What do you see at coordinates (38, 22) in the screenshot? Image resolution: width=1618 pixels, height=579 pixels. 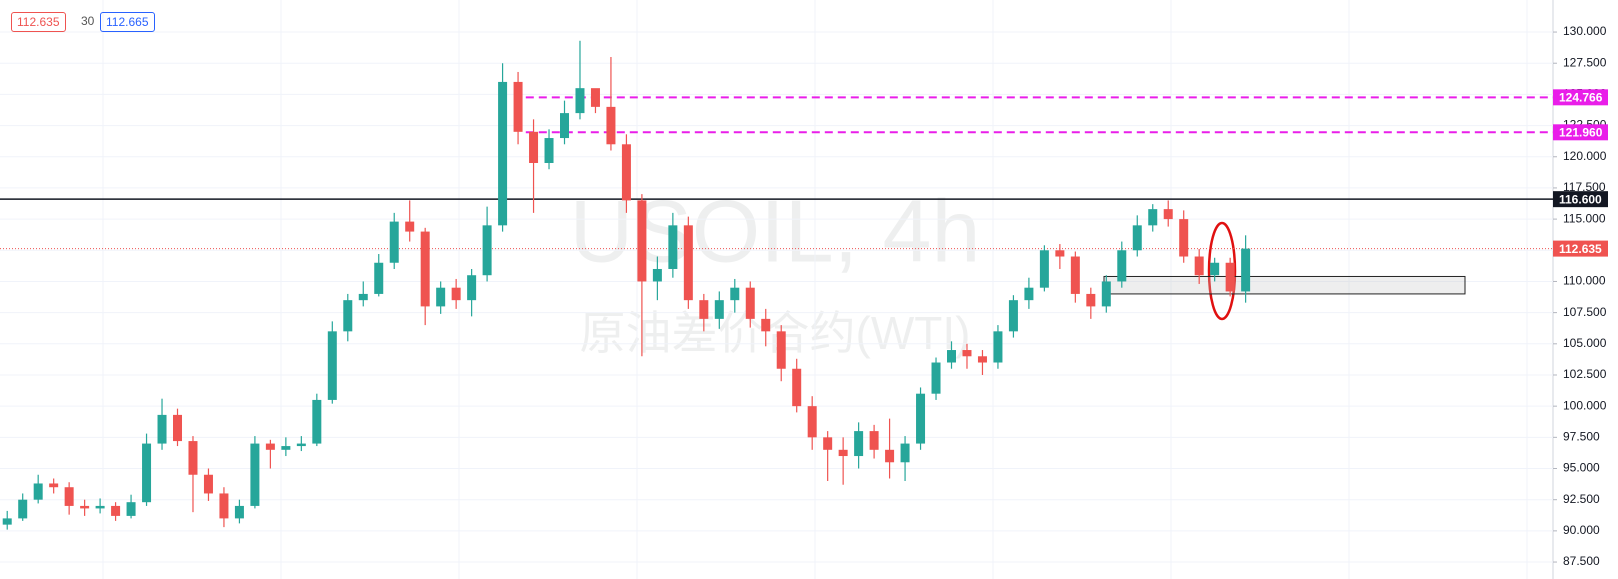 I see `bid-price: 112.635` at bounding box center [38, 22].